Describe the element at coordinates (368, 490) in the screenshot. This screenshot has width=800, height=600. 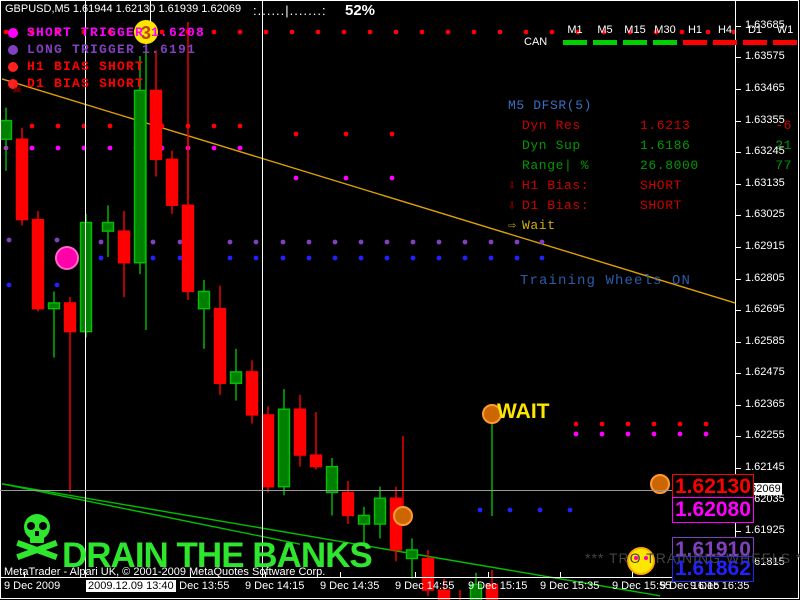
I see `current-price-line` at that location.